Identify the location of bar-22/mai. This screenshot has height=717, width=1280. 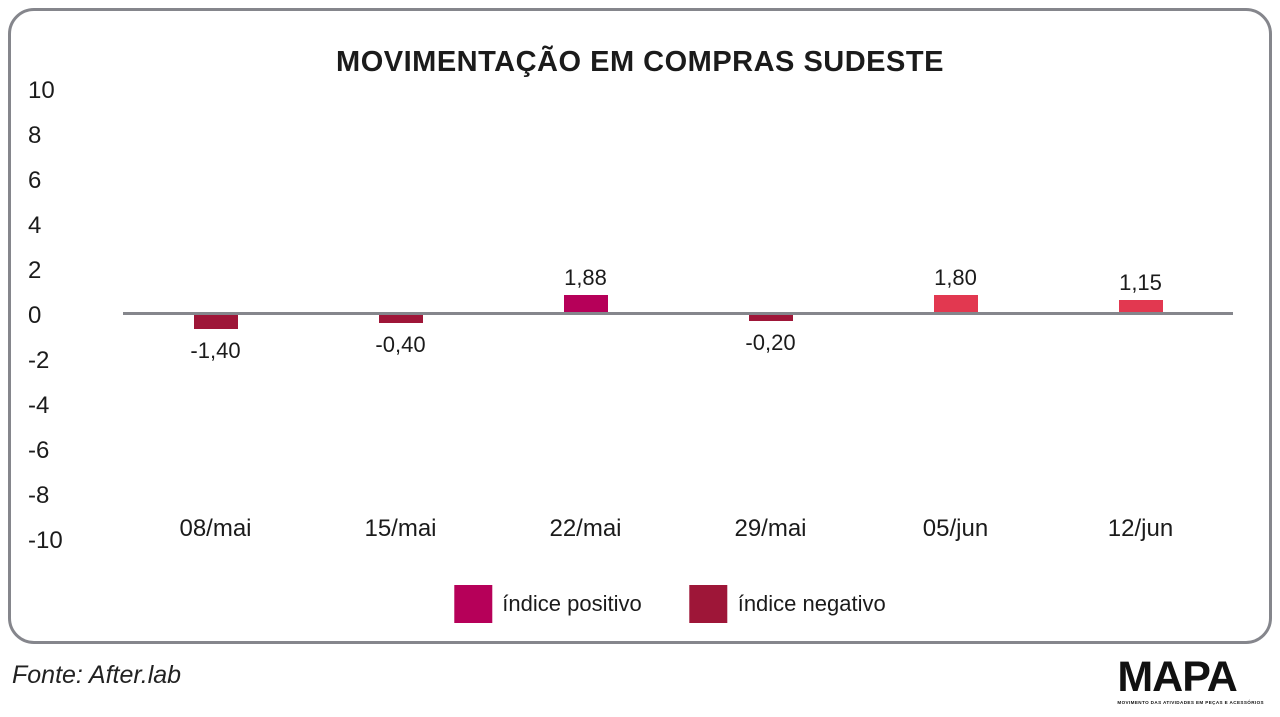
(585, 303).